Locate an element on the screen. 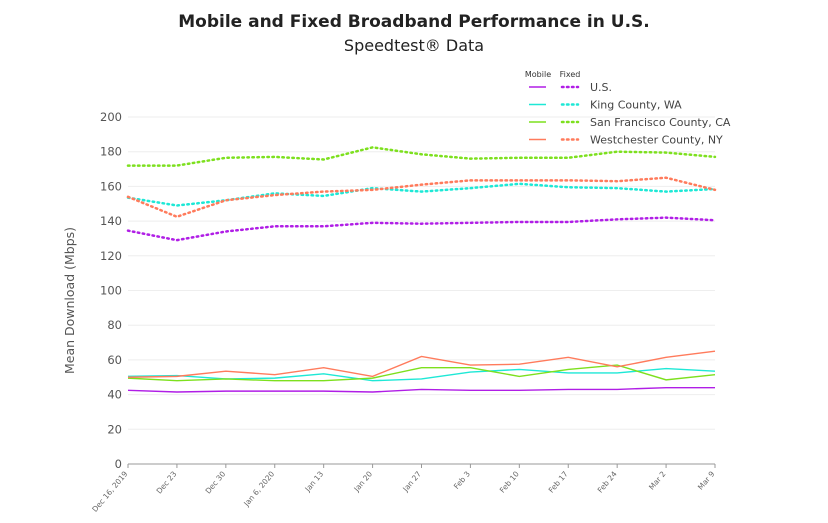 The height and width of the screenshot is (523, 828). legend-label: U.S. is located at coordinates (601, 87).